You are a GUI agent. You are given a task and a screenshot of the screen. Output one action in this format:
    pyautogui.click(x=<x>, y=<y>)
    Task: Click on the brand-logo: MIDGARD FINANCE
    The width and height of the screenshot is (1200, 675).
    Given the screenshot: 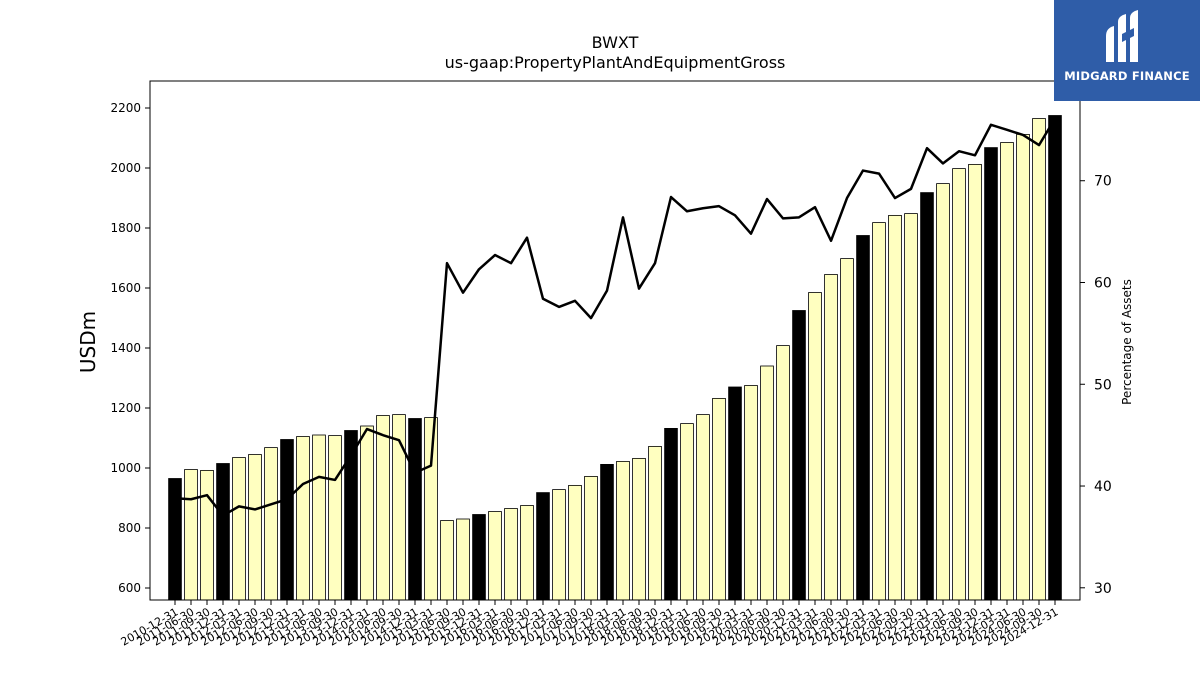 What is the action you would take?
    pyautogui.click(x=1127, y=50)
    